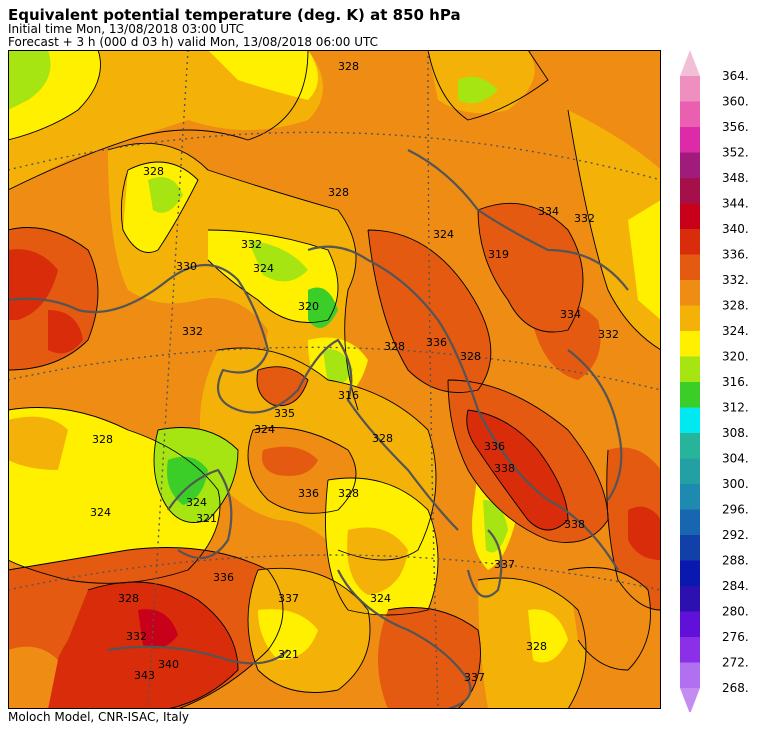 The width and height of the screenshot is (760, 731). Describe the element at coordinates (735, 153) in the screenshot. I see `colorbar-label: 352.` at that location.